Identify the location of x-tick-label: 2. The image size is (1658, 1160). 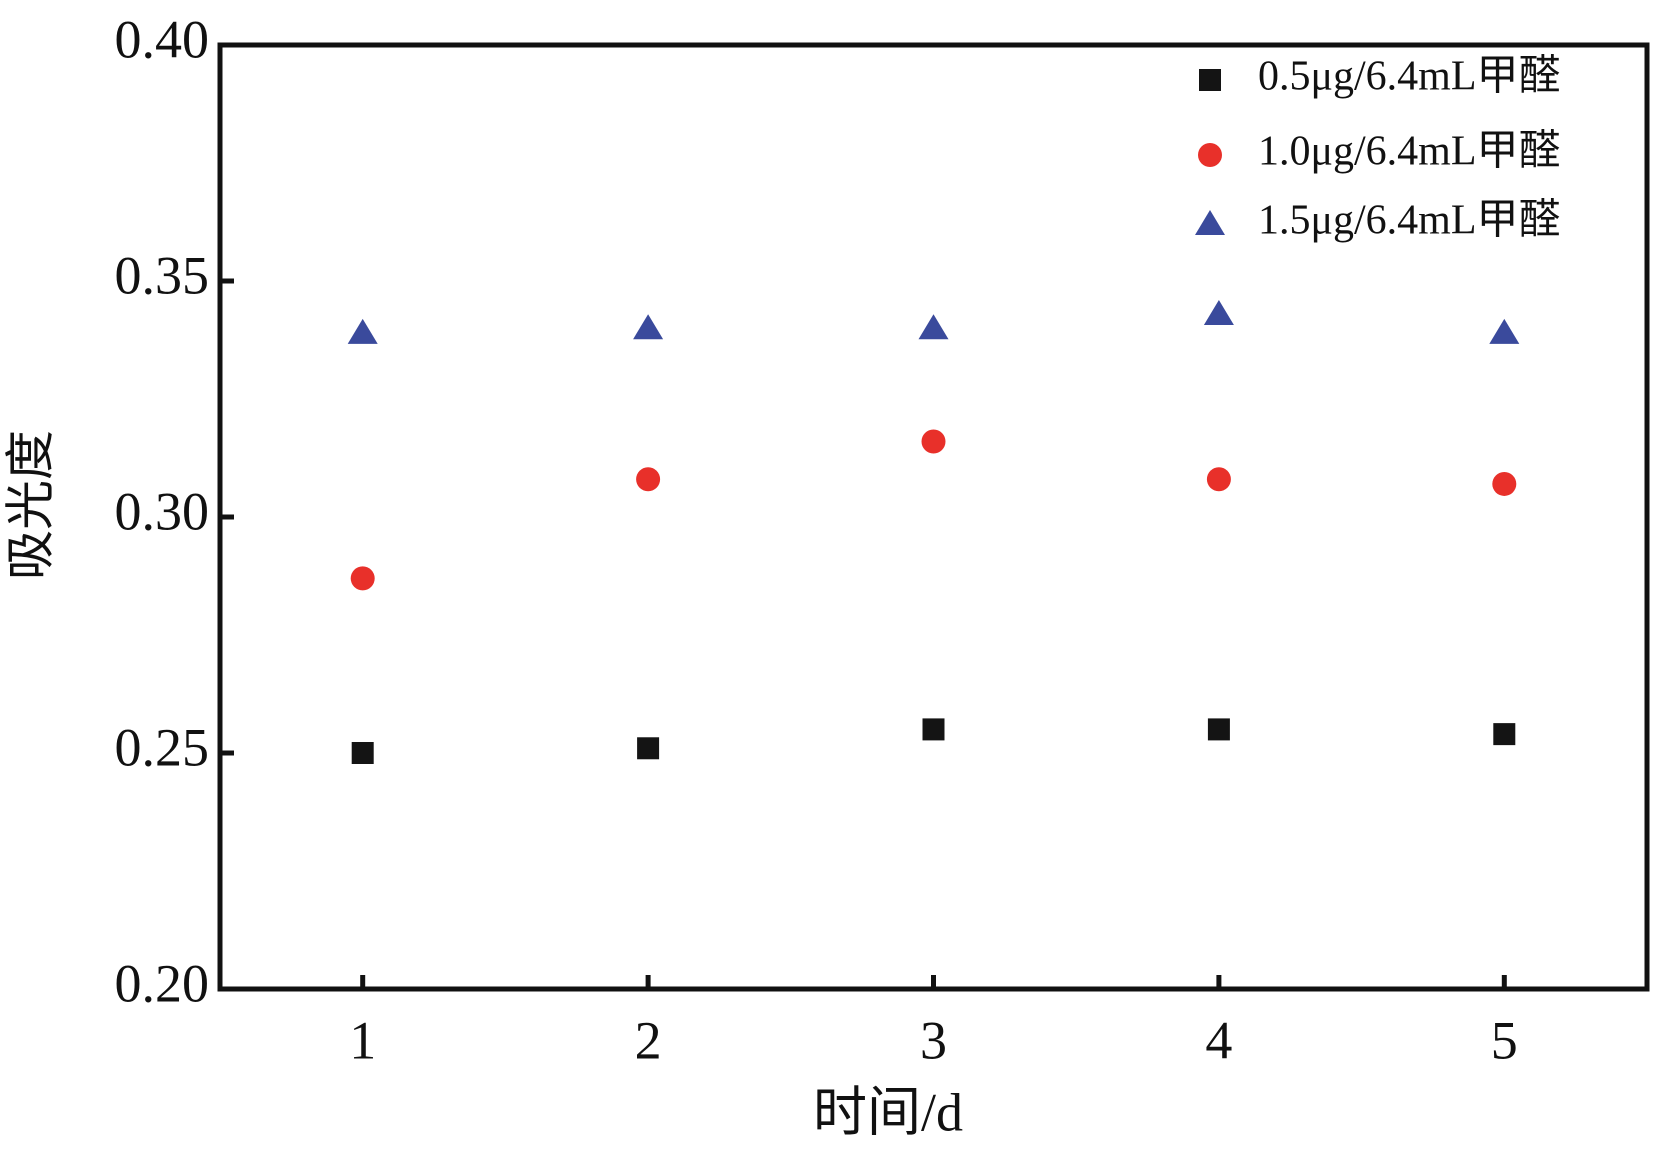
(648, 1040).